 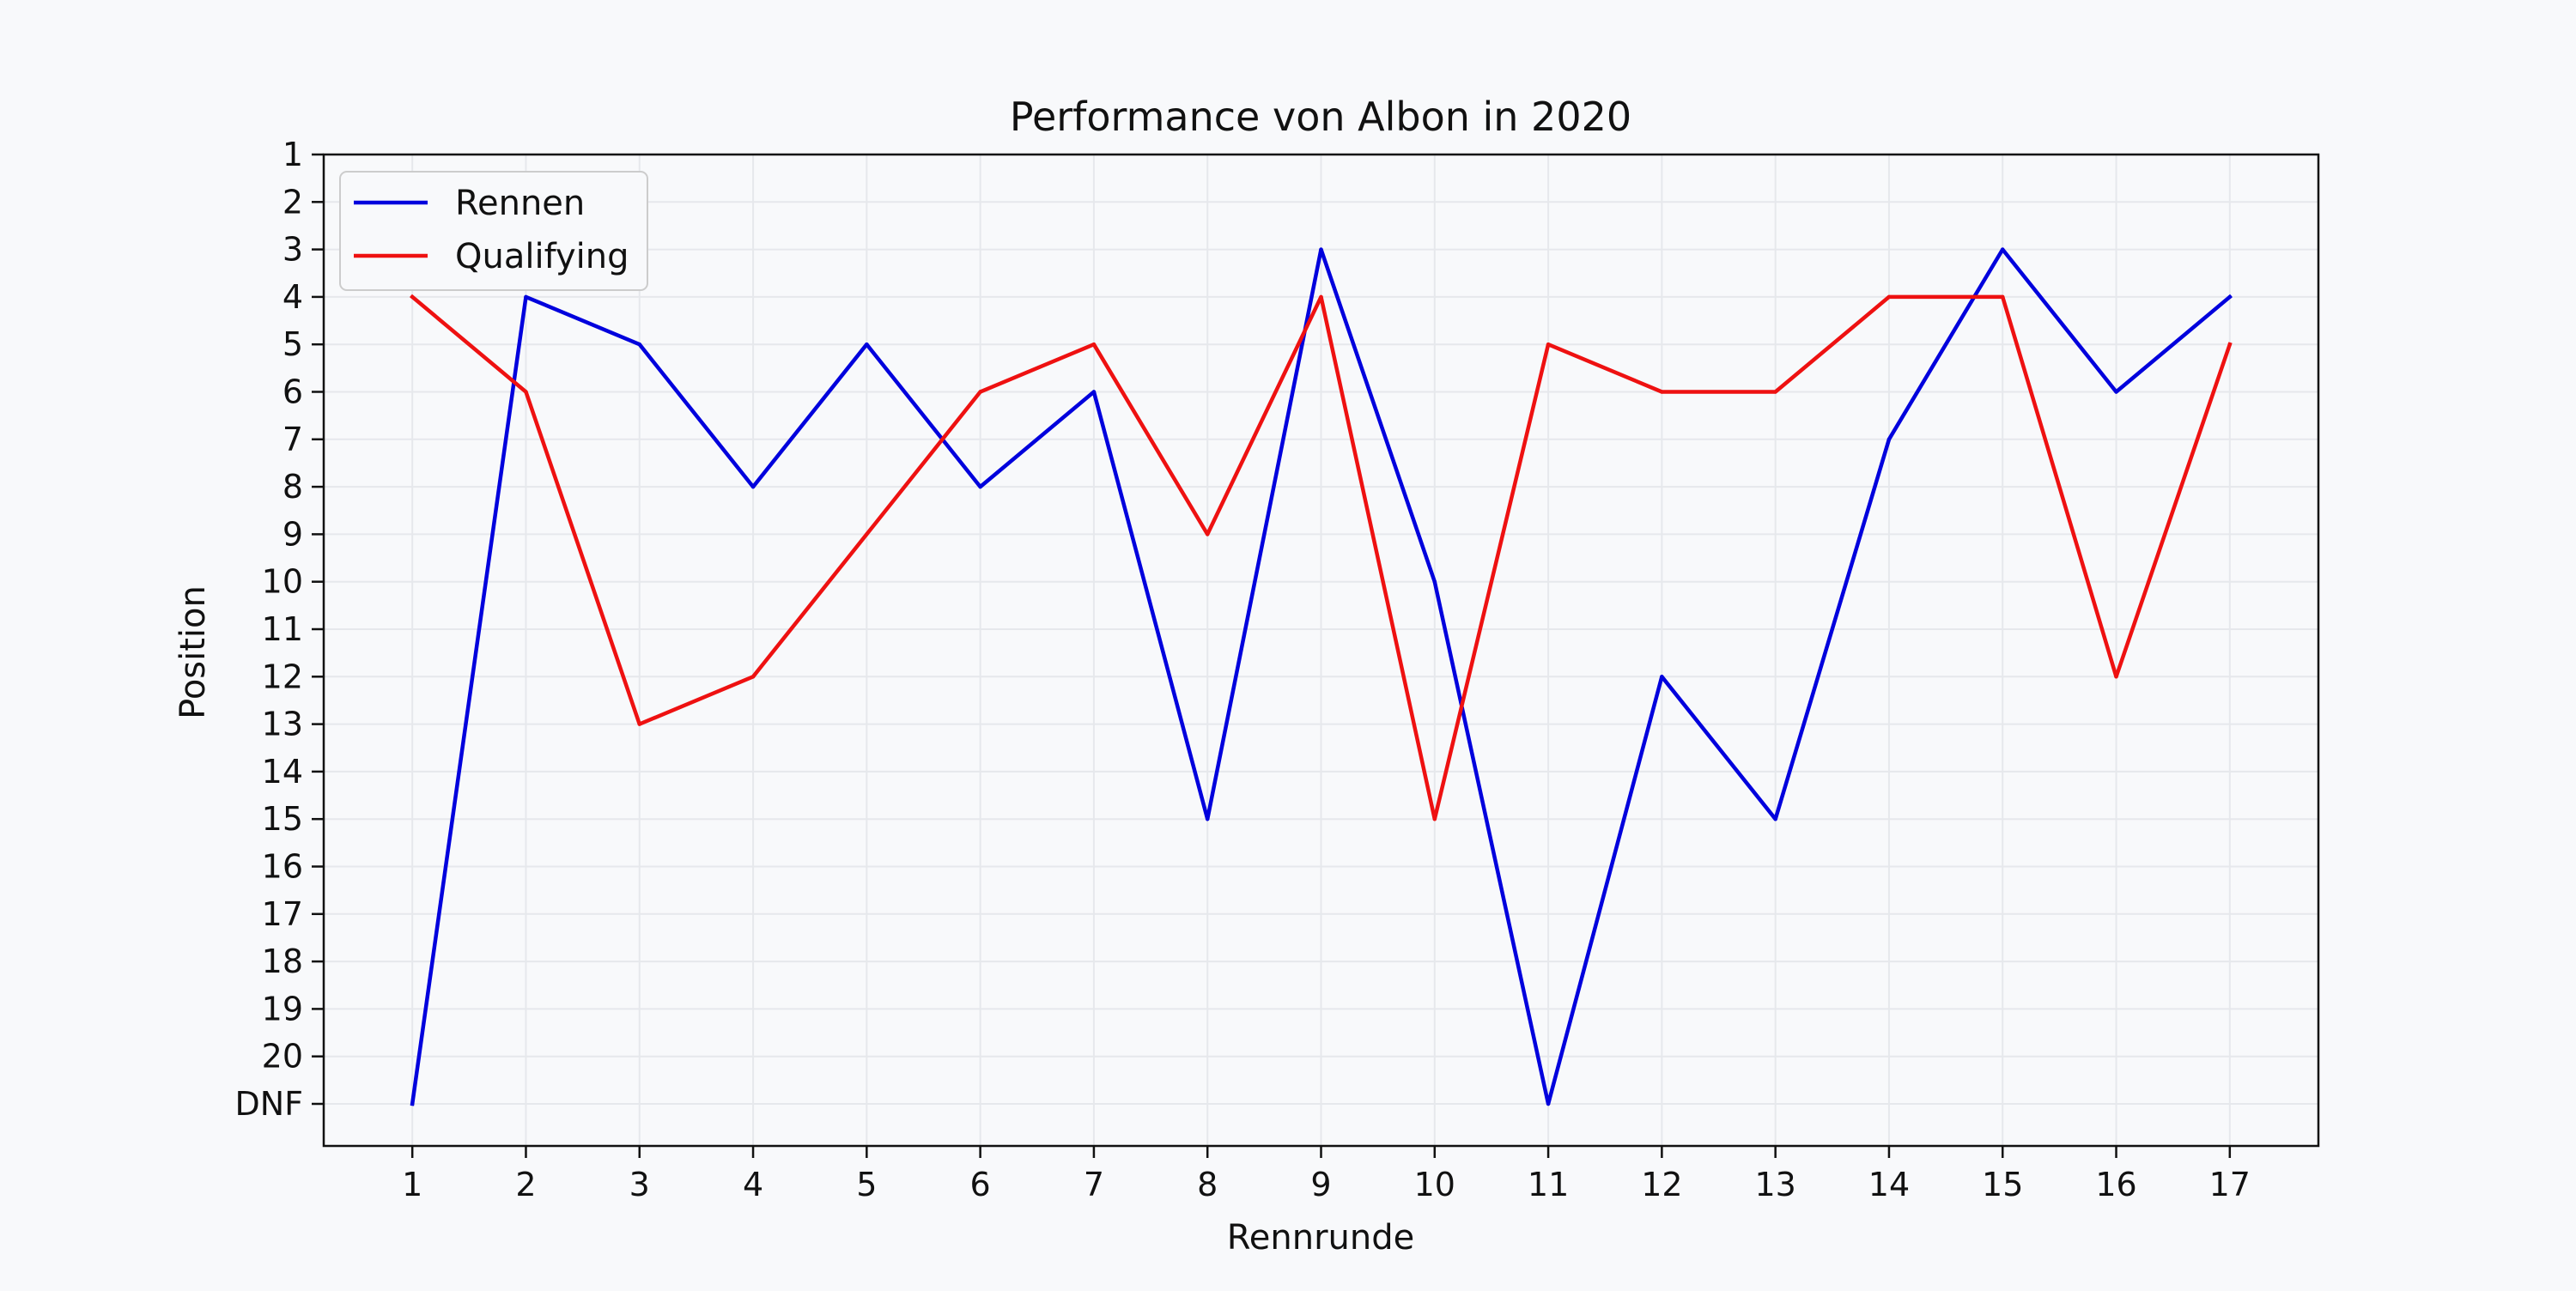 I want to click on x-tick-label: 3, so click(x=640, y=1185).